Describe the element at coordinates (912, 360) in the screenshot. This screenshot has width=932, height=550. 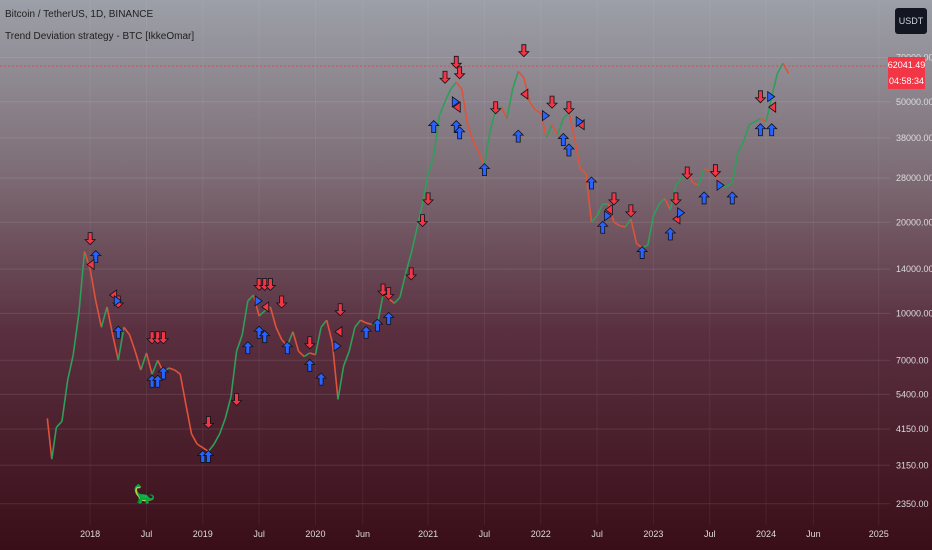
I see `y-tick-label: 7000.00` at that location.